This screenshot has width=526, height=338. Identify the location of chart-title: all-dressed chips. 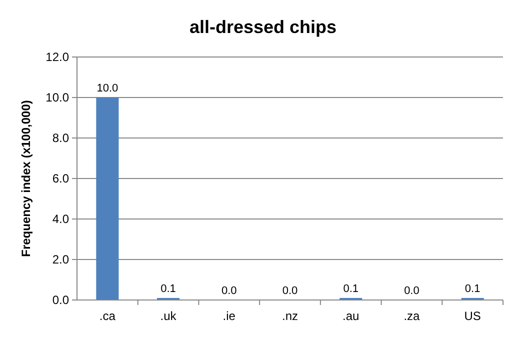
(263, 27).